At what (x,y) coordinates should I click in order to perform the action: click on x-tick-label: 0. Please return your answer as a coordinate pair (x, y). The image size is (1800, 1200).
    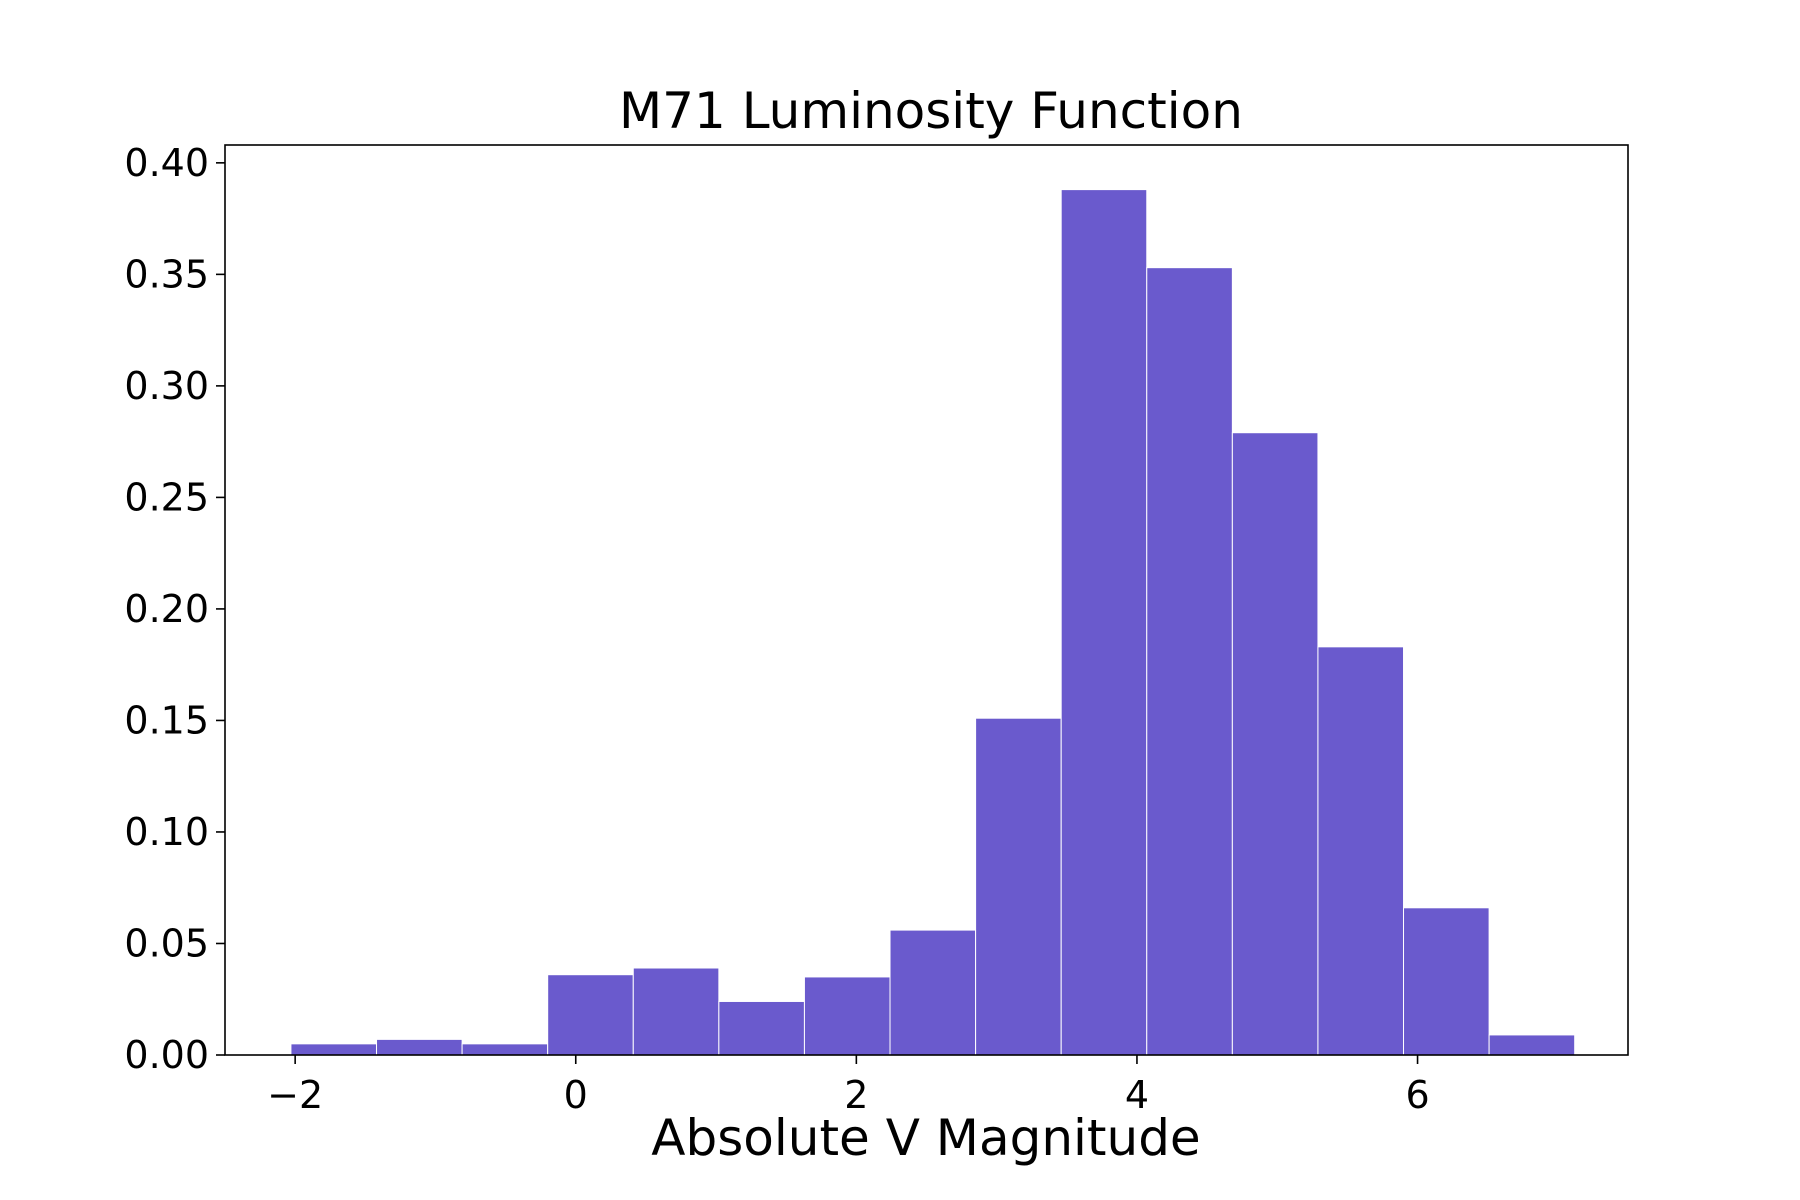
    Looking at the image, I should click on (576, 1095).